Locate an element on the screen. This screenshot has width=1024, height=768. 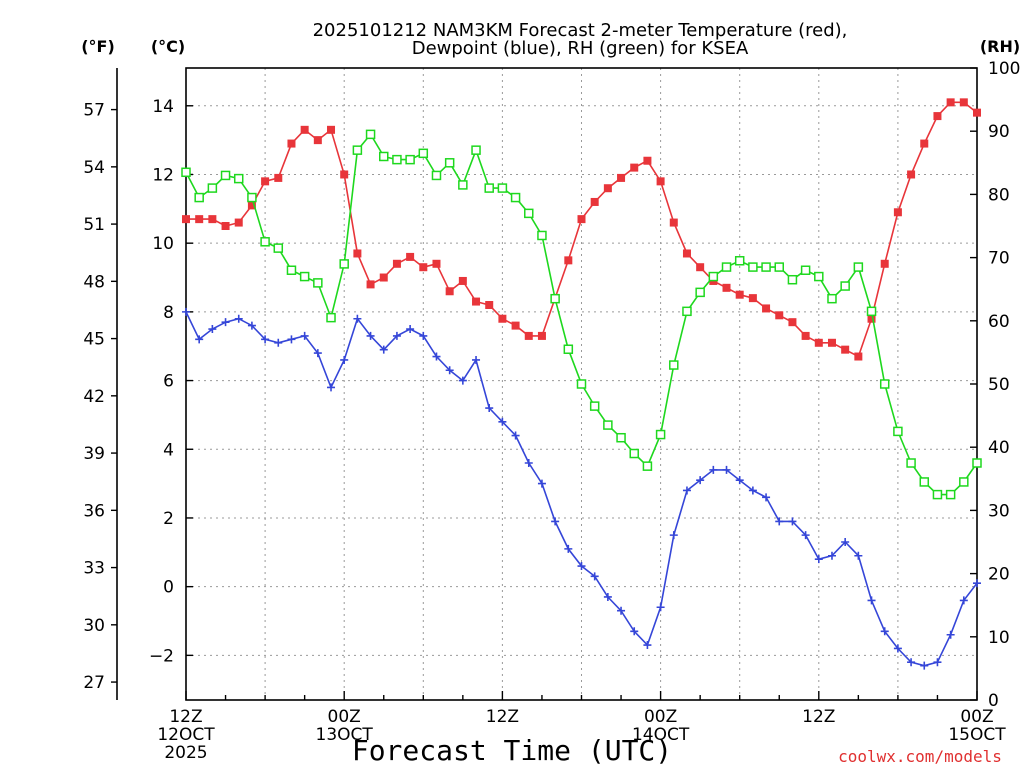
fahrenheit-tick-label: 54 is located at coordinates (94, 168).